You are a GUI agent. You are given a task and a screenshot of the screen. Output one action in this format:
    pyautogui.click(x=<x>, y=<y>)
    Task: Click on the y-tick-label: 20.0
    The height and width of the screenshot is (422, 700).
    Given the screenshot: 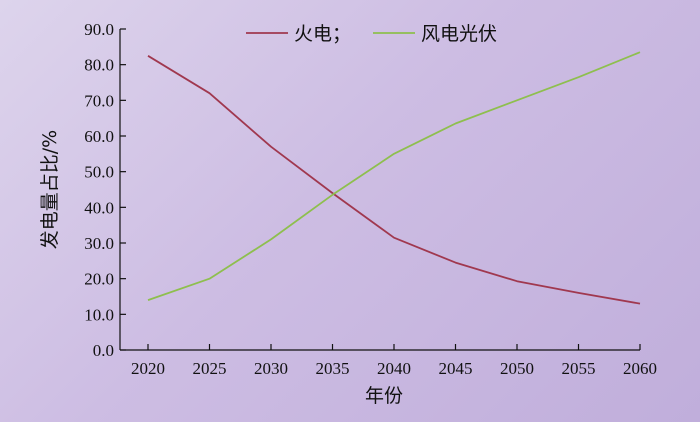 What is the action you would take?
    pyautogui.click(x=99, y=279)
    